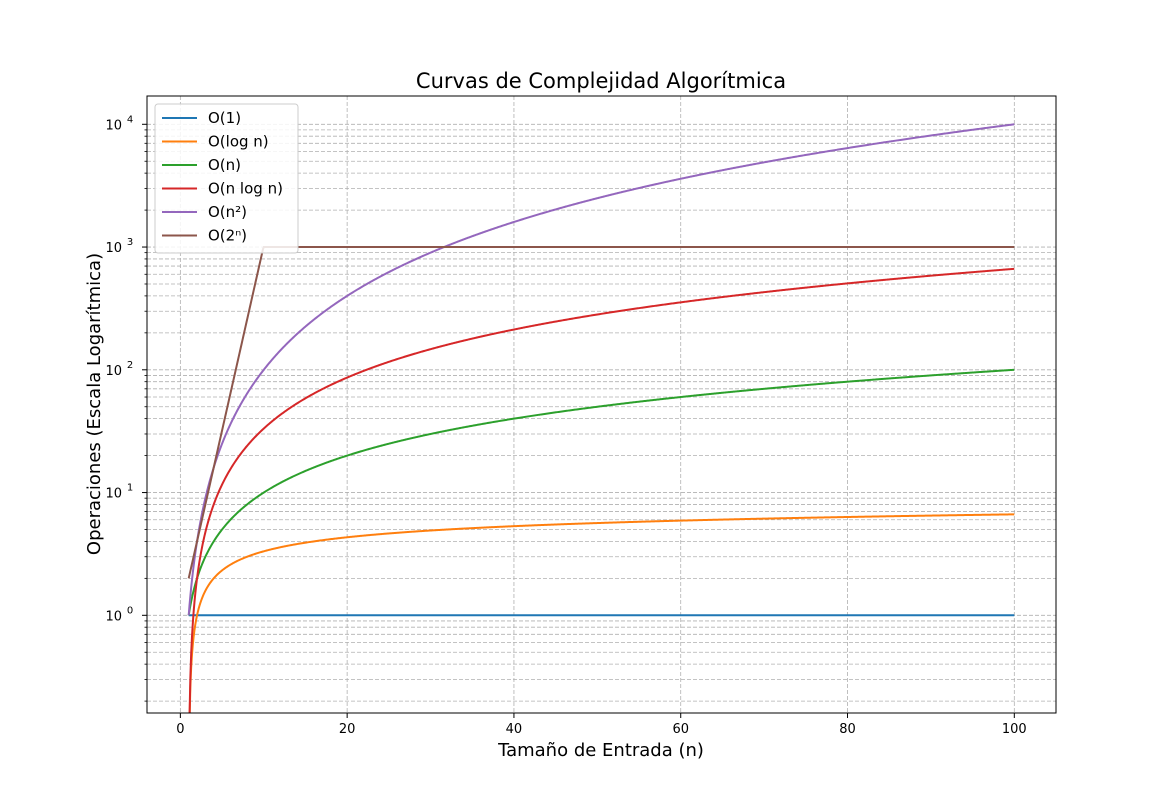 The height and width of the screenshot is (800, 1173). Describe the element at coordinates (130, 119) in the screenshot. I see `y-tick-exponent: 4` at that location.